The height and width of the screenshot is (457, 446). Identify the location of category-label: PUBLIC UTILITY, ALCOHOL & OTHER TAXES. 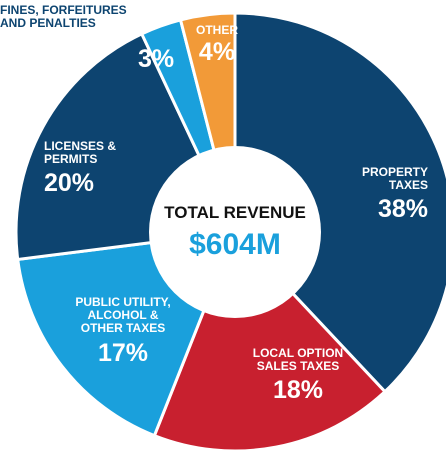
(123, 315).